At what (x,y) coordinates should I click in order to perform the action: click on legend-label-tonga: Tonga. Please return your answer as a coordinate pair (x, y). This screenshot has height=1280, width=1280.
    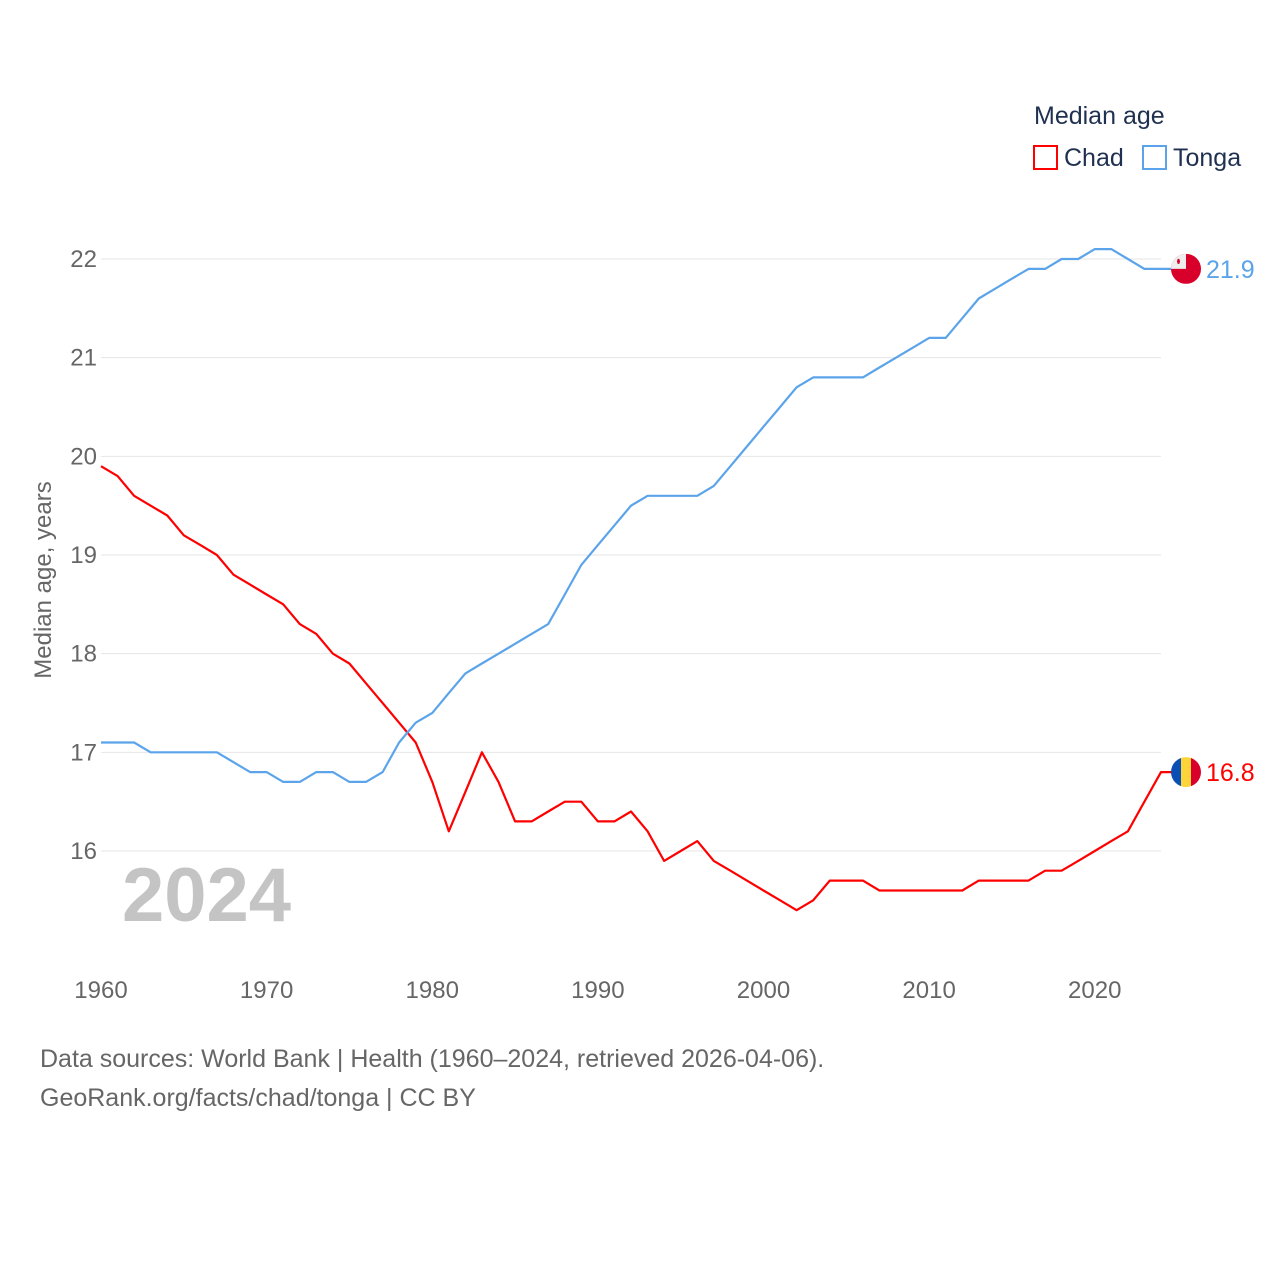
    Looking at the image, I should click on (1207, 158).